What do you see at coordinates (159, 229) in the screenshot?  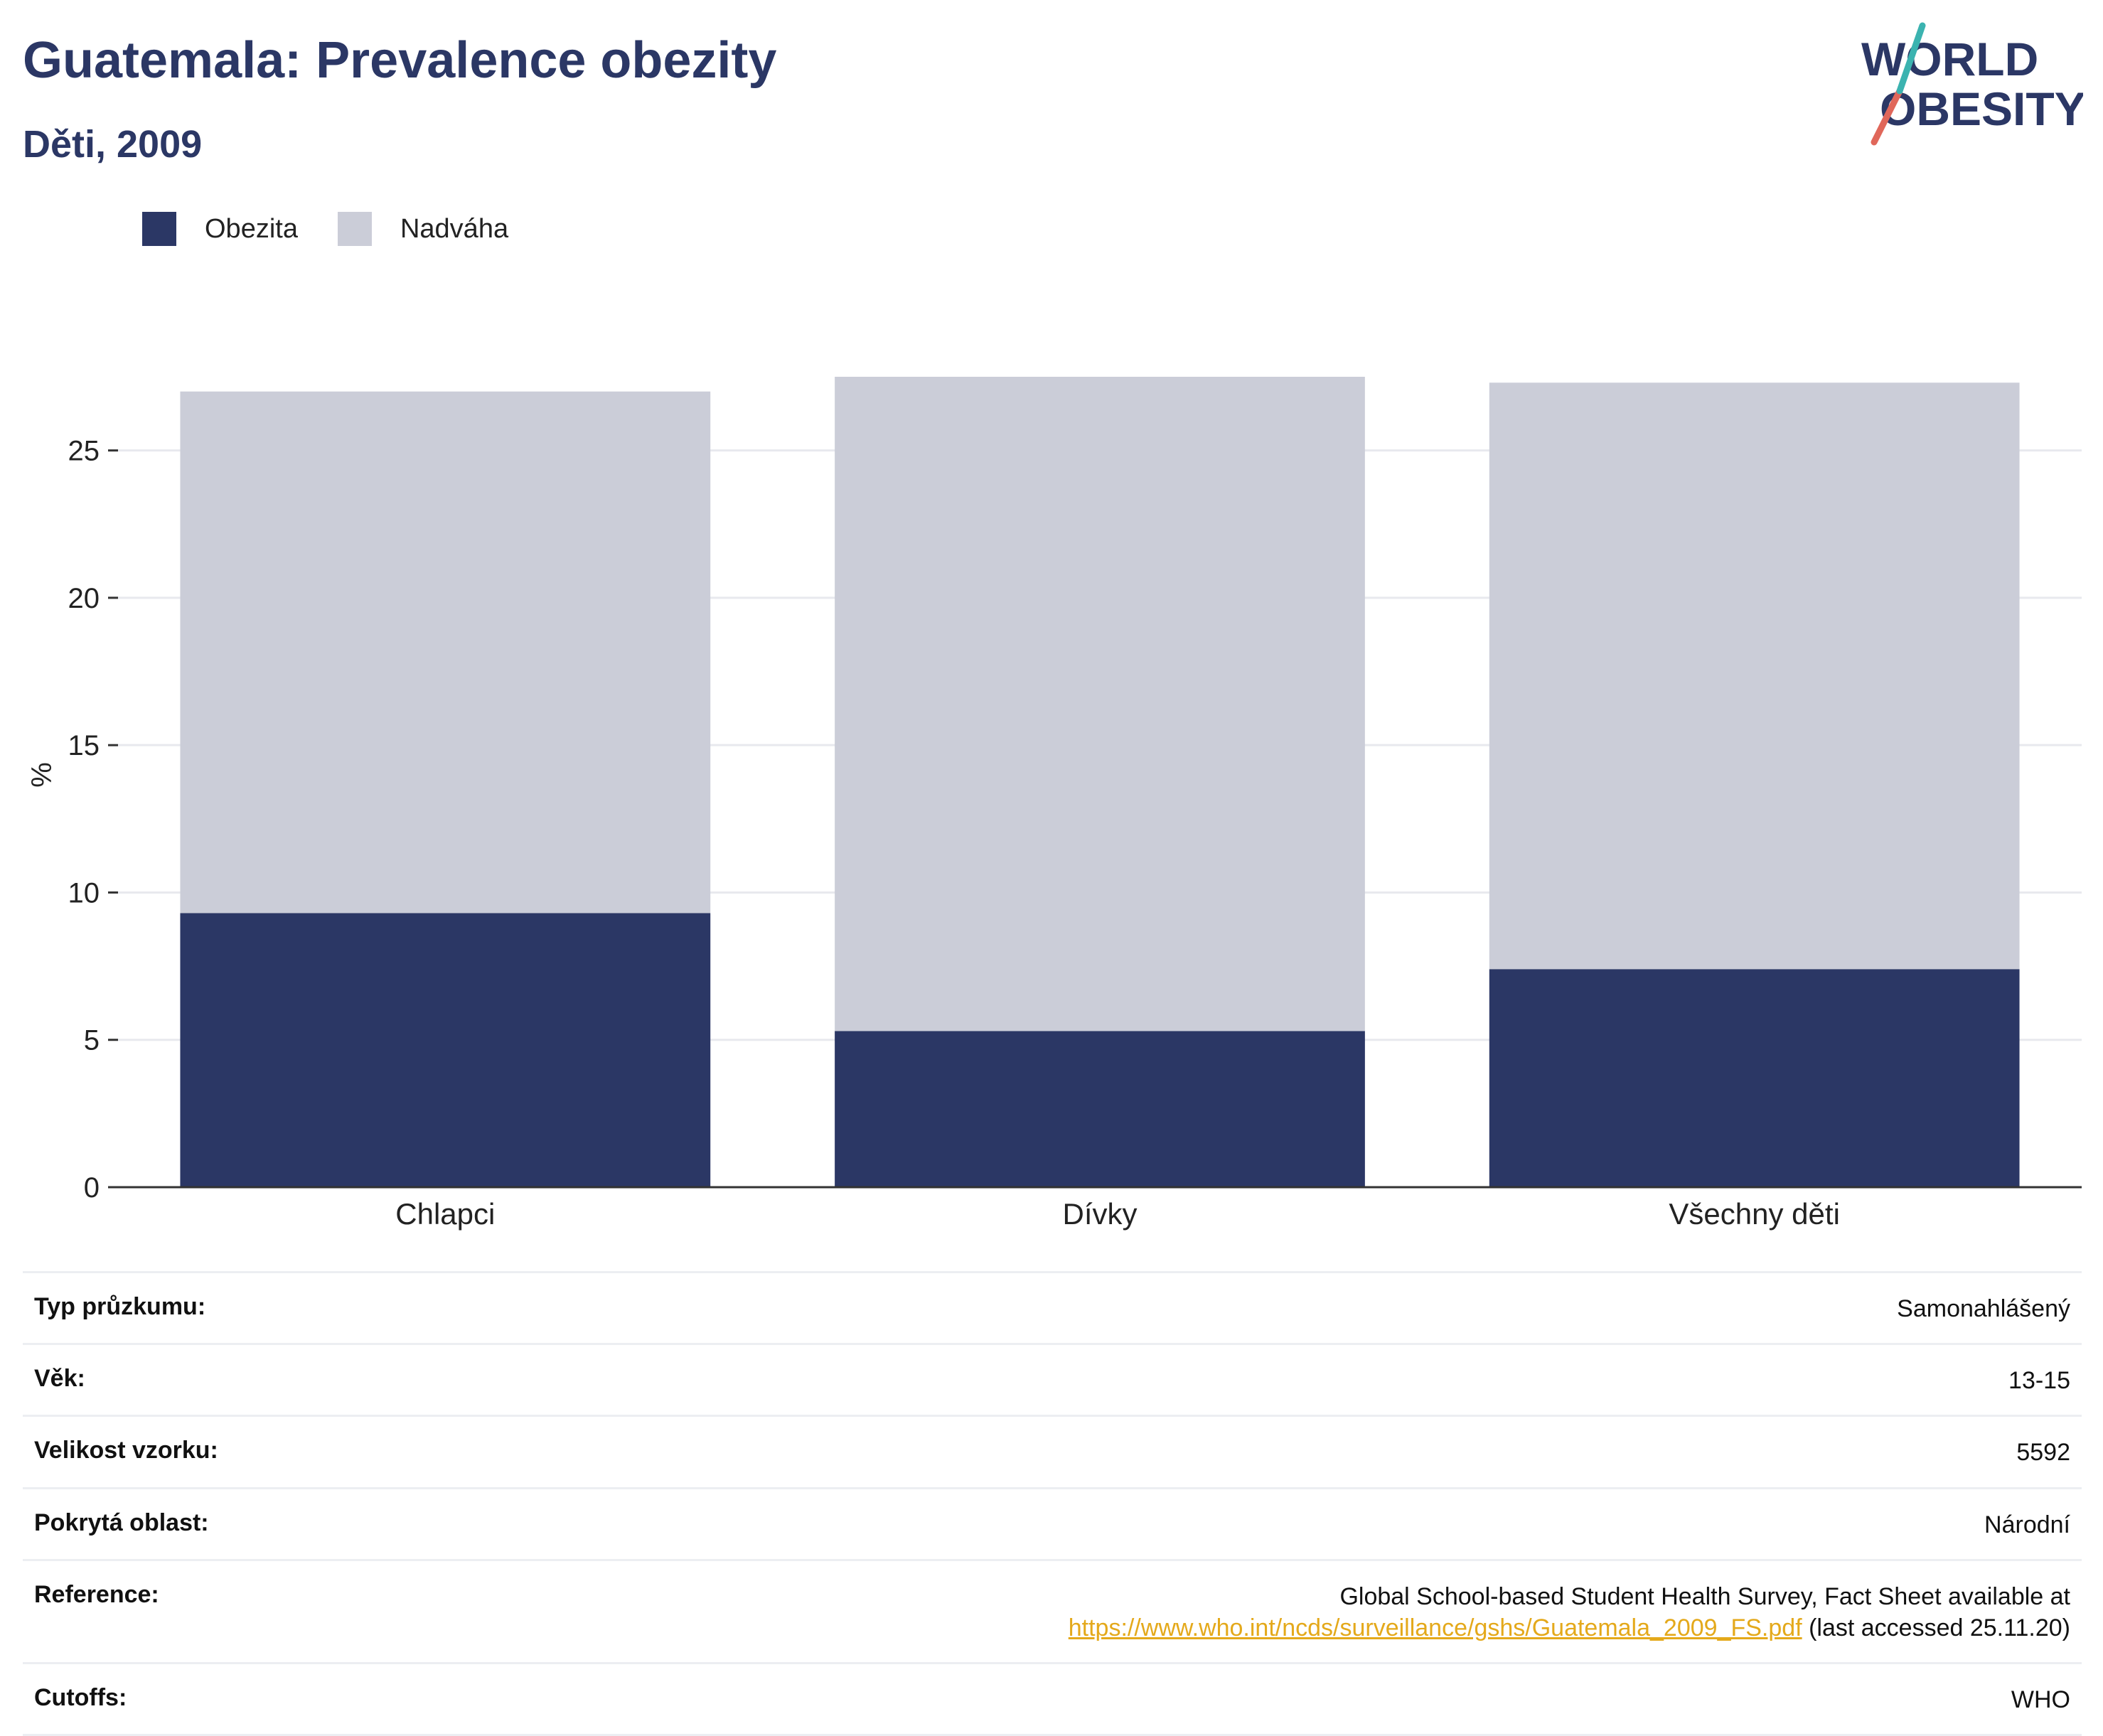 I see `legend-swatch-obesity` at bounding box center [159, 229].